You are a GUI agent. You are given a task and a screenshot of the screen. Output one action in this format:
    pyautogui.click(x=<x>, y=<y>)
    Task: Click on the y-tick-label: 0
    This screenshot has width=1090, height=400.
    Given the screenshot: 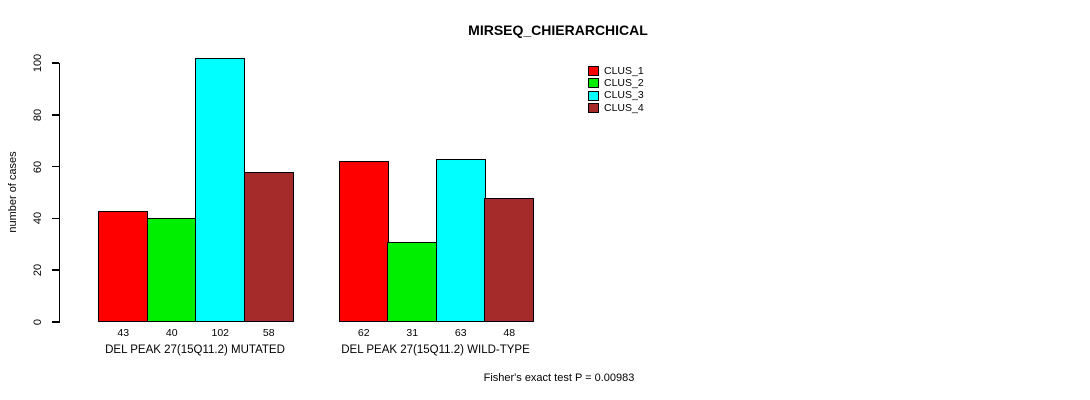 What is the action you would take?
    pyautogui.click(x=38, y=322)
    